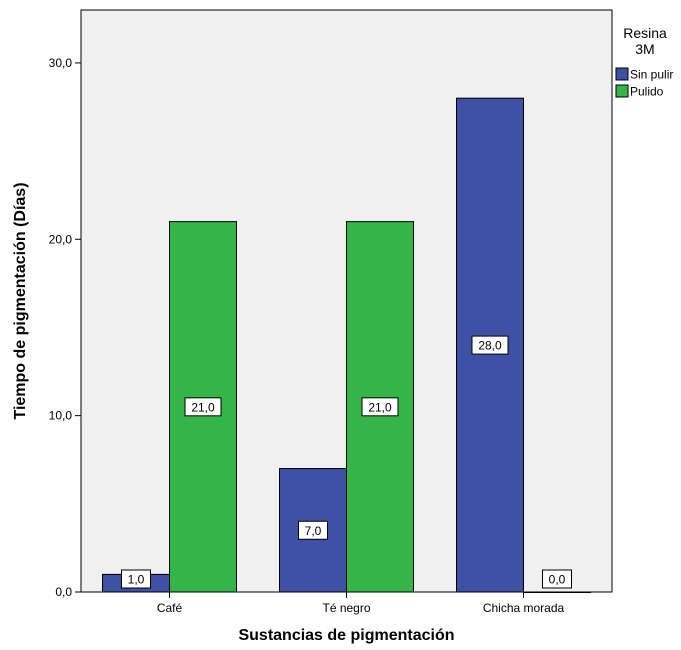 This screenshot has width=681, height=650. Describe the element at coordinates (63, 592) in the screenshot. I see `y-tick-label: 0,0` at that location.